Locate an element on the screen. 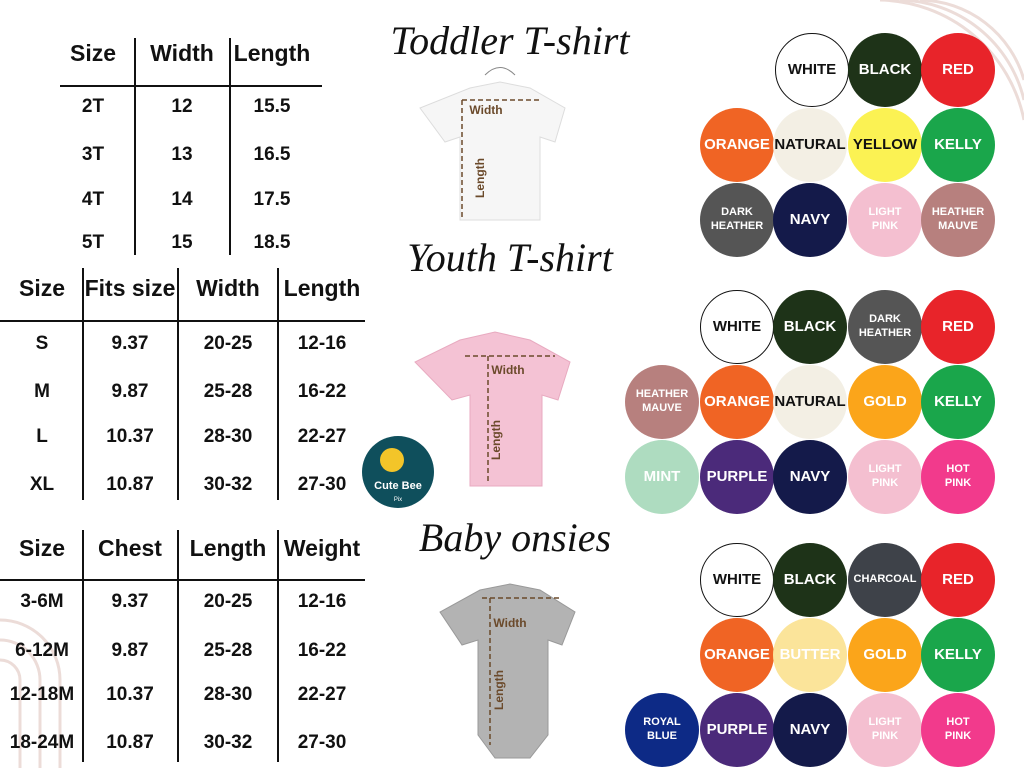  table-cell: 15.5 is located at coordinates (272, 106).